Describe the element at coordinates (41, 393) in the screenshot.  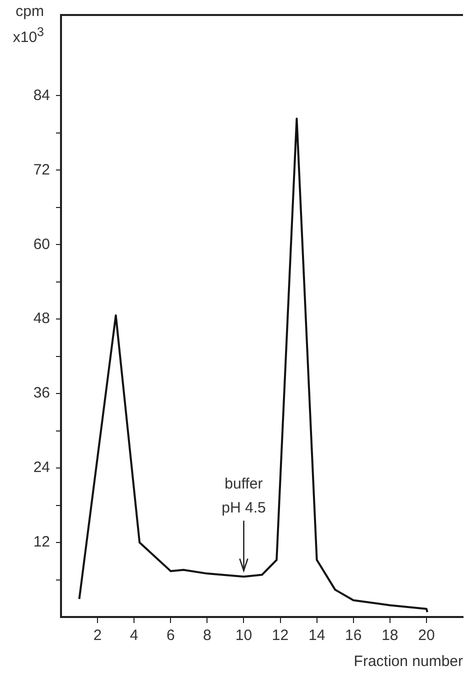
I see `y-tick-label: 36` at that location.